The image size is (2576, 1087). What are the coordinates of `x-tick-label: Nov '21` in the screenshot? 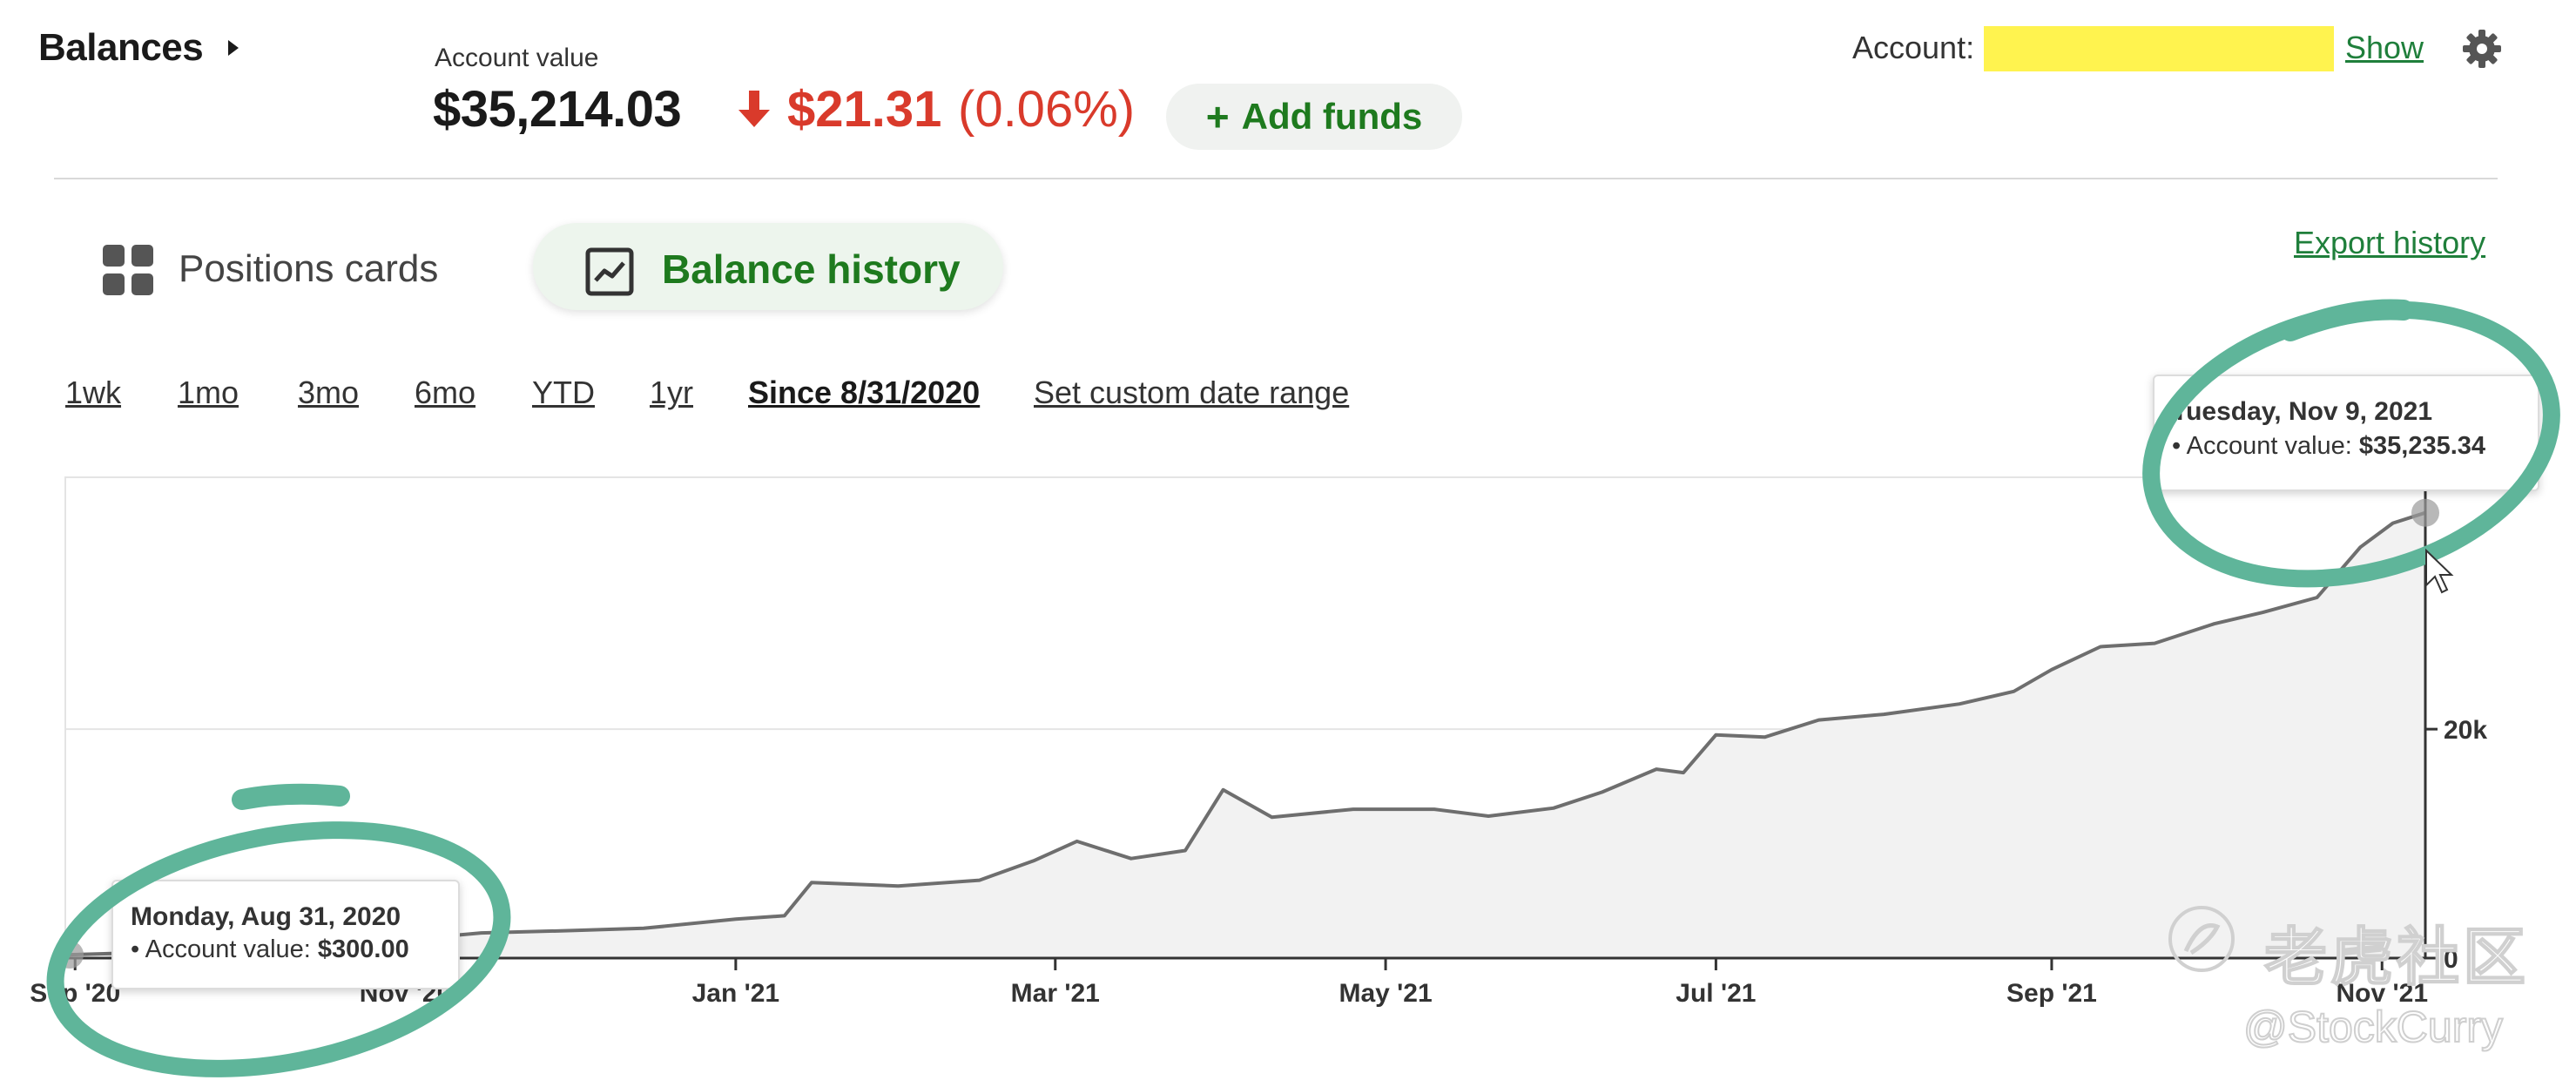 It's located at (2382, 993).